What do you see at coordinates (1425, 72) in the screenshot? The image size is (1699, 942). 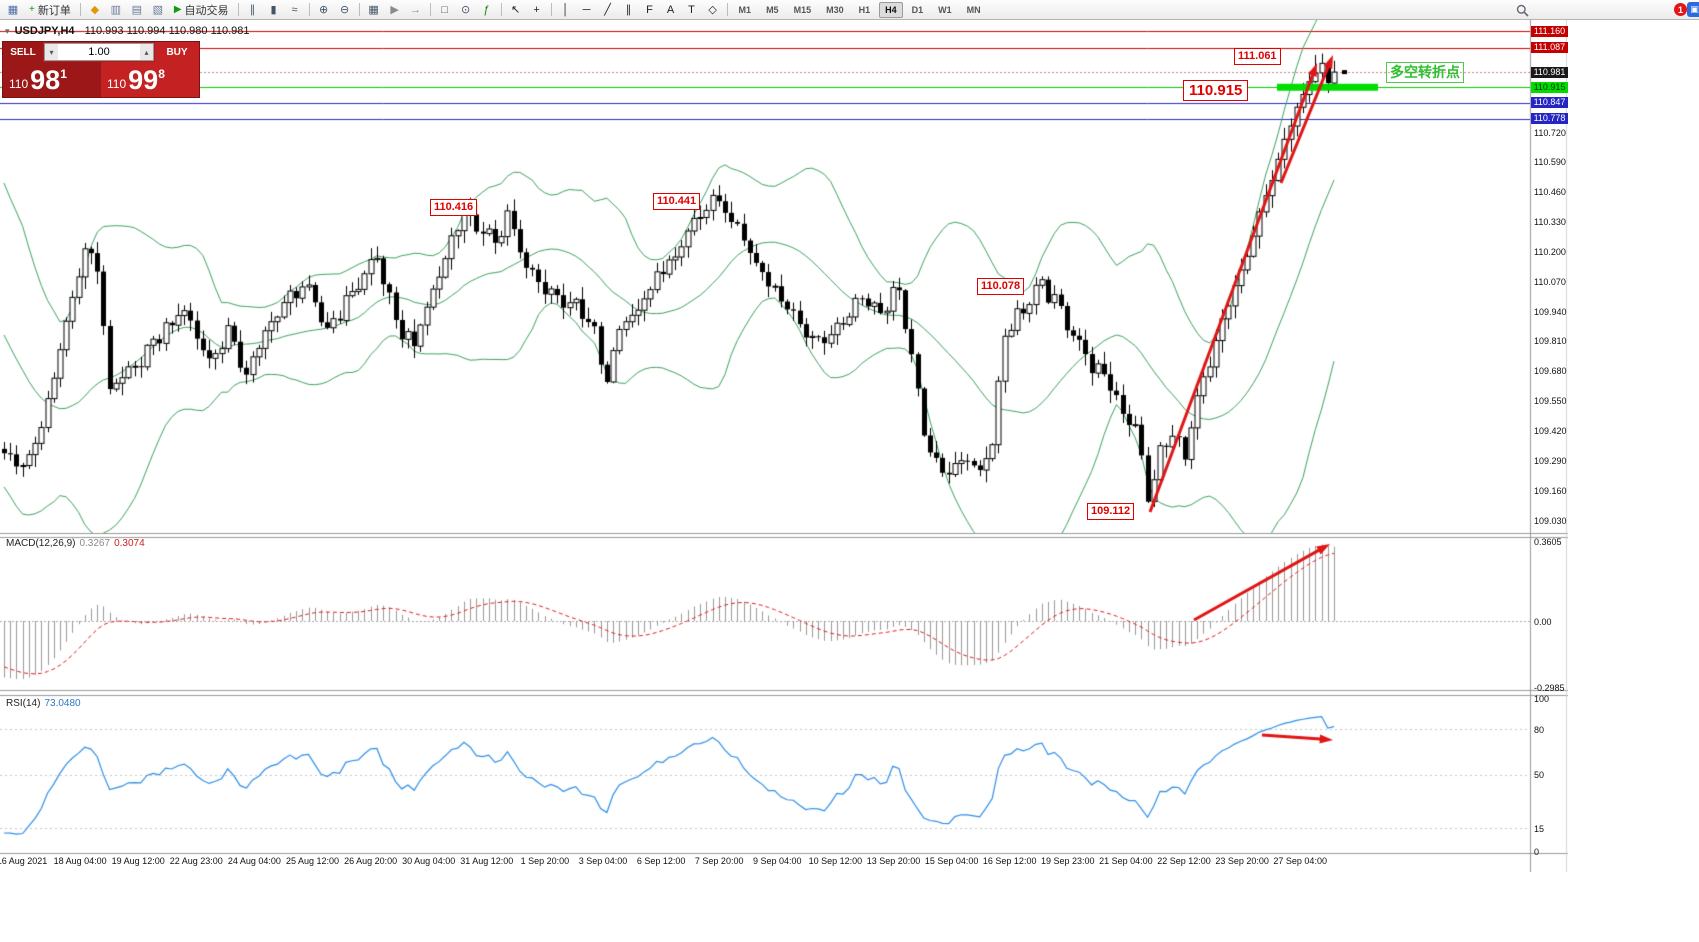 I see `turning-point-note: 多空转折点` at bounding box center [1425, 72].